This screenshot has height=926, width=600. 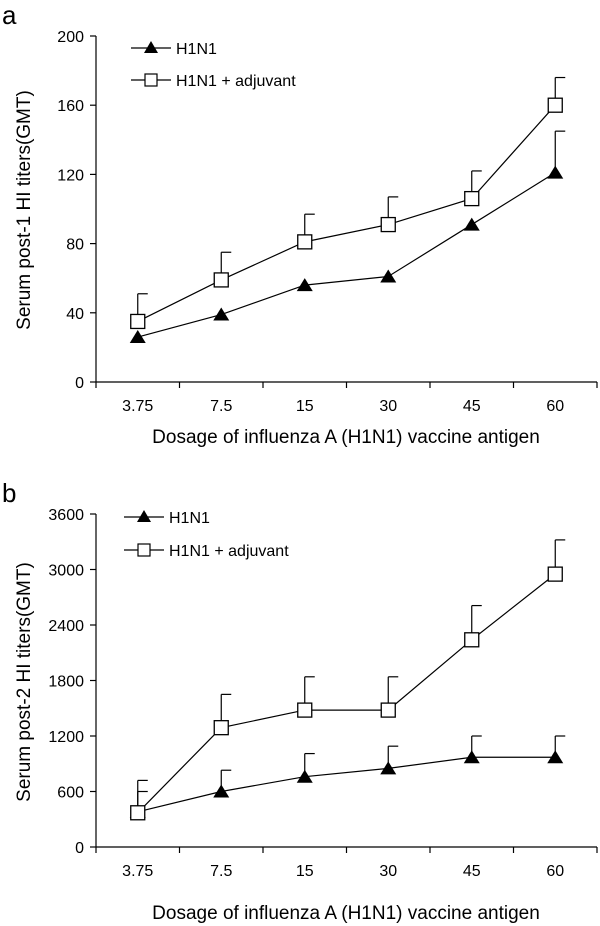 I want to click on y-tick-label: 120, so click(x=70, y=175).